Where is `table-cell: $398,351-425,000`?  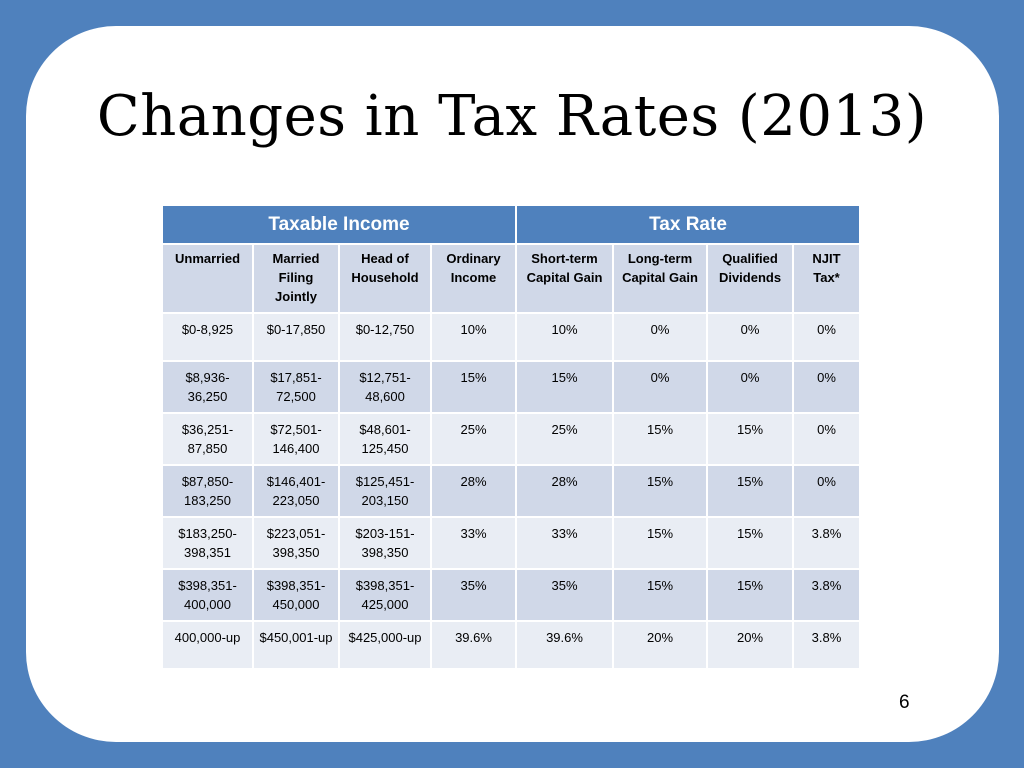 table-cell: $398,351-425,000 is located at coordinates (386, 596).